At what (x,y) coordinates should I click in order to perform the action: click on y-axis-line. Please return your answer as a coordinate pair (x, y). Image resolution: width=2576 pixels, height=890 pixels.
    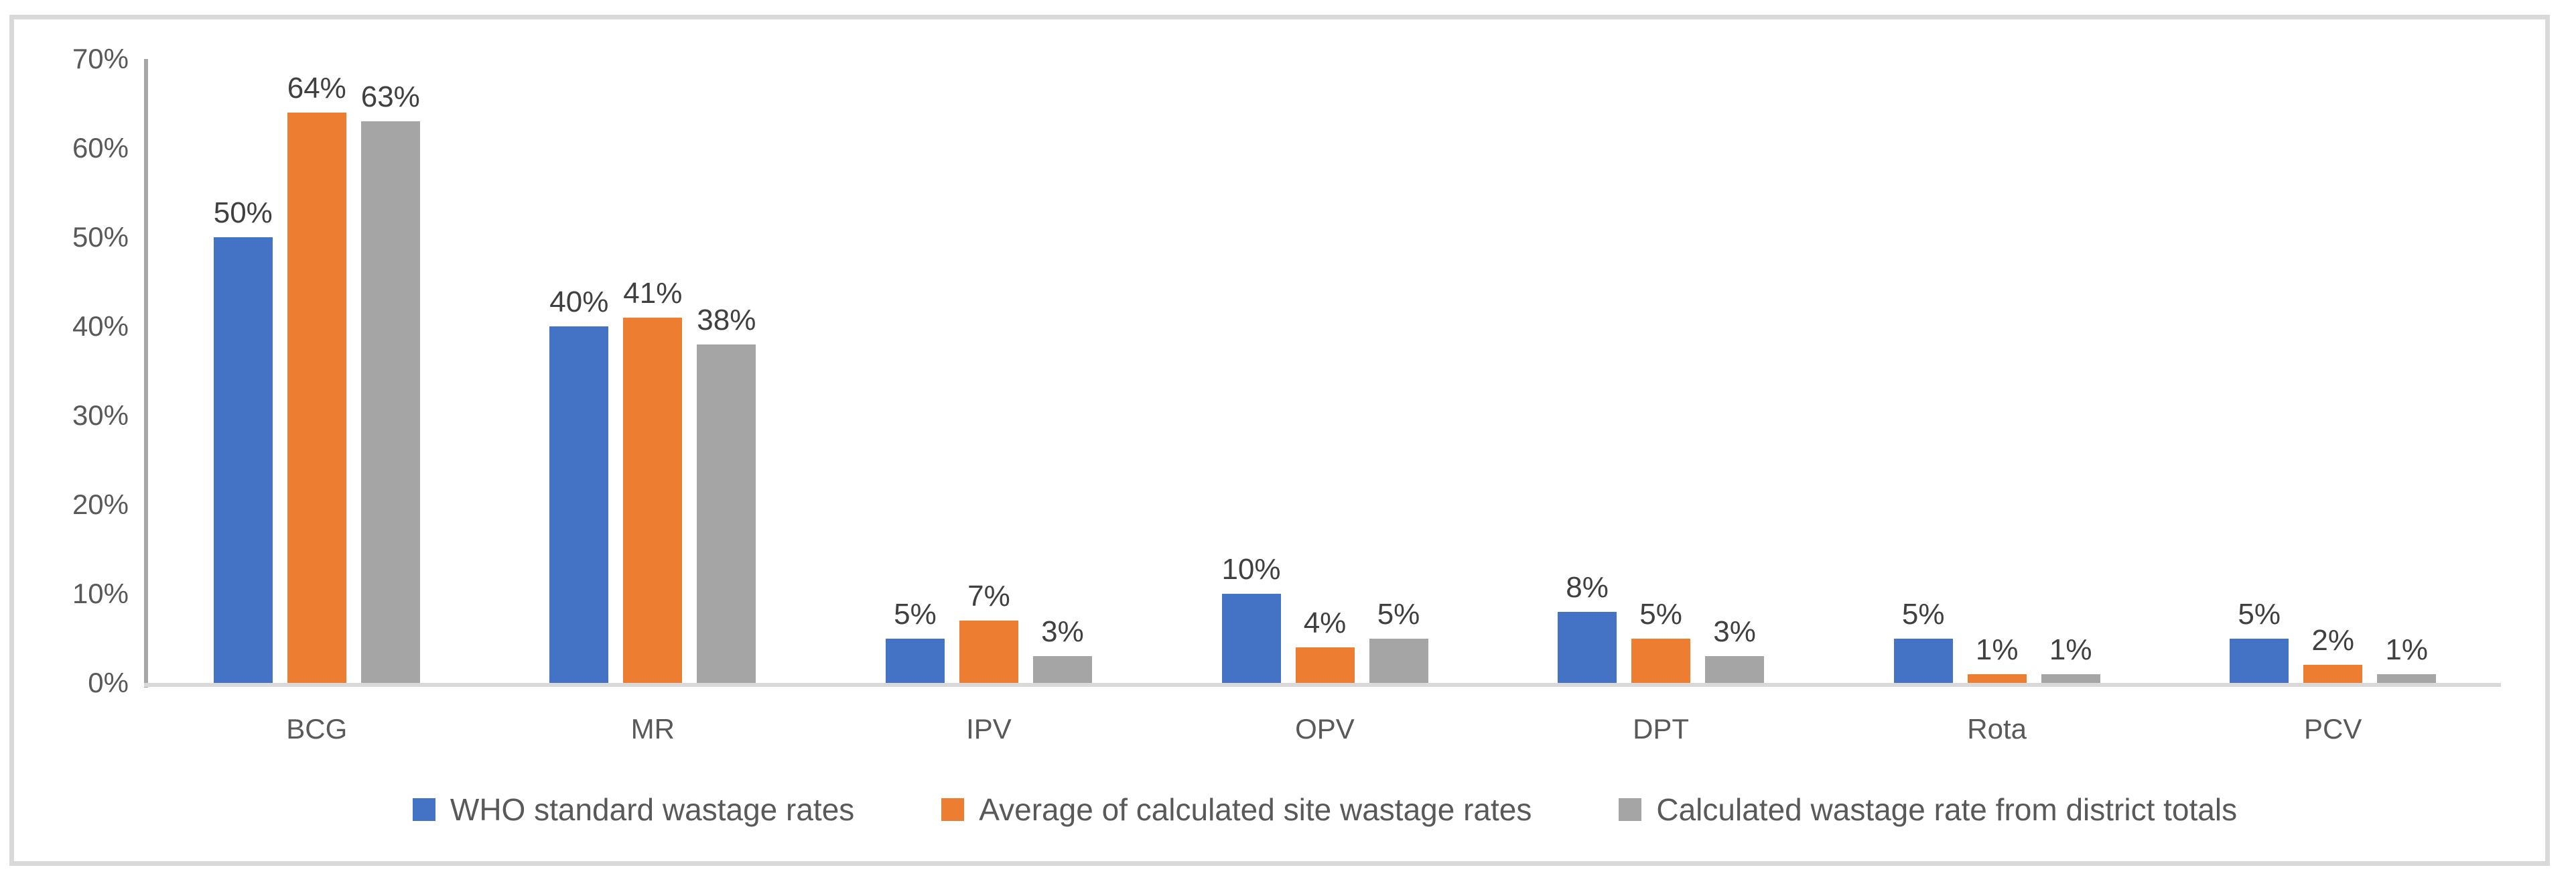
    Looking at the image, I should click on (146, 374).